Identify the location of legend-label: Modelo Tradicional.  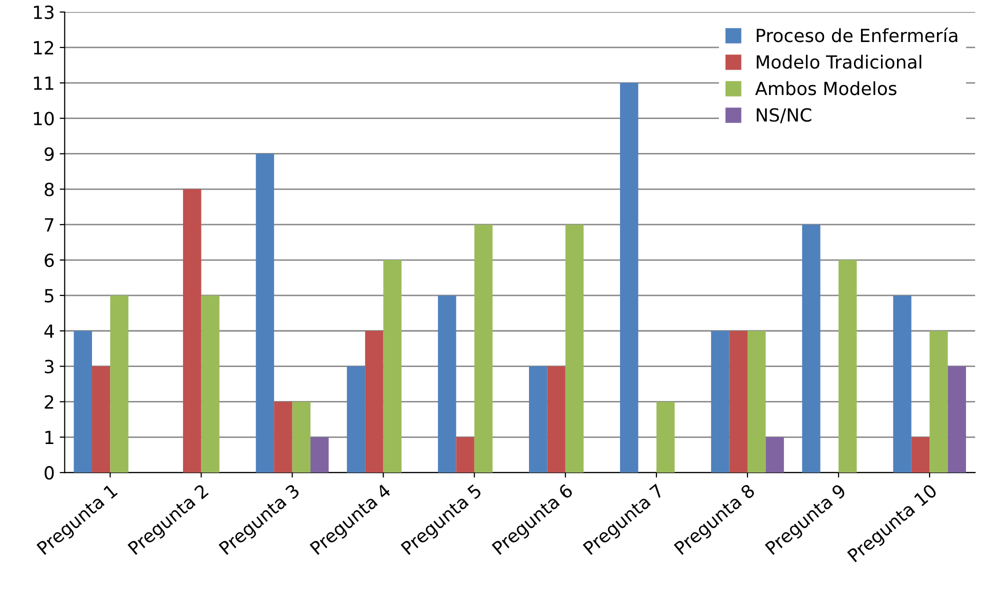
(839, 61).